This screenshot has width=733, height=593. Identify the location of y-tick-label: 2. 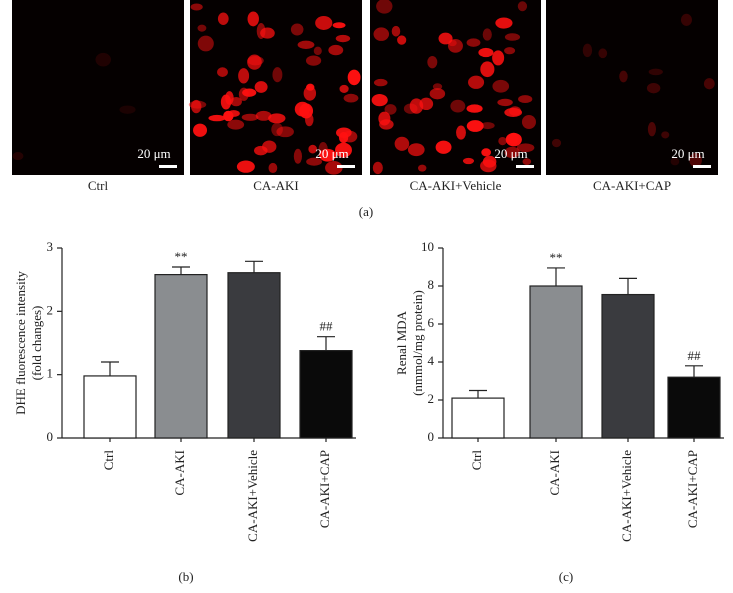
(50, 309).